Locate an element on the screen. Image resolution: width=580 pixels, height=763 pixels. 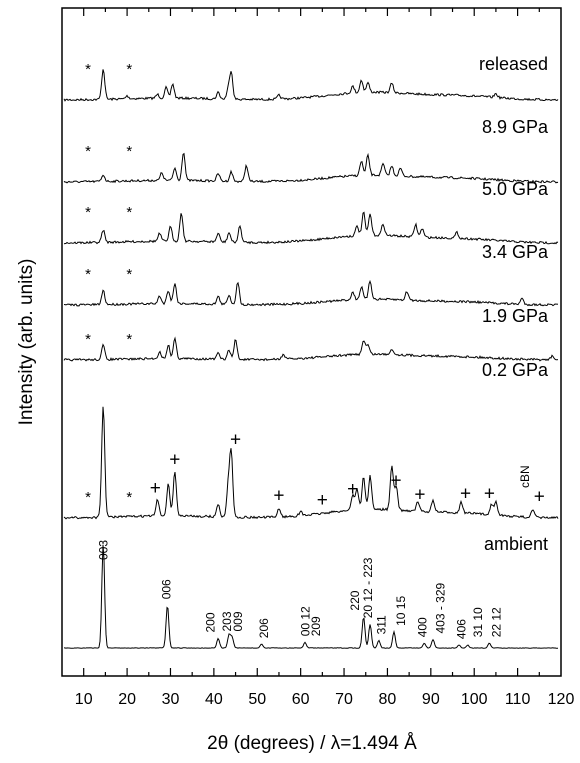
series-label-6: ambient is located at coordinates (516, 544).